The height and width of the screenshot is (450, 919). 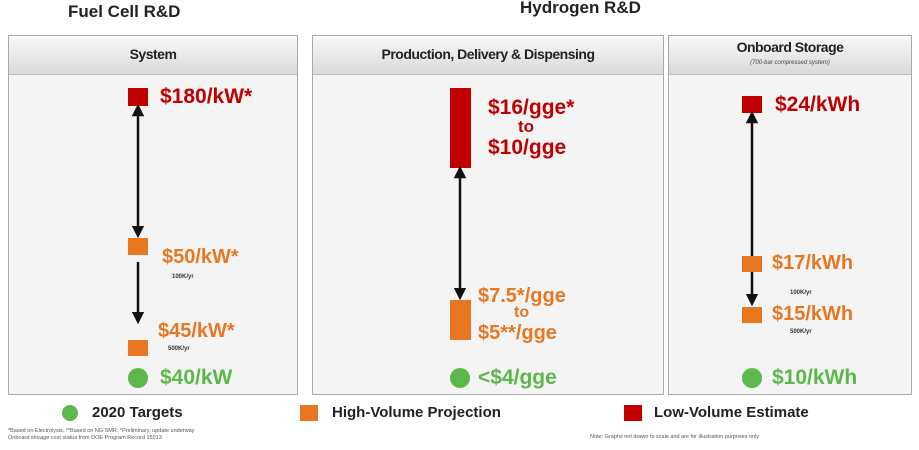 I want to click on title-text: Onboard Storage, so click(x=790, y=47).